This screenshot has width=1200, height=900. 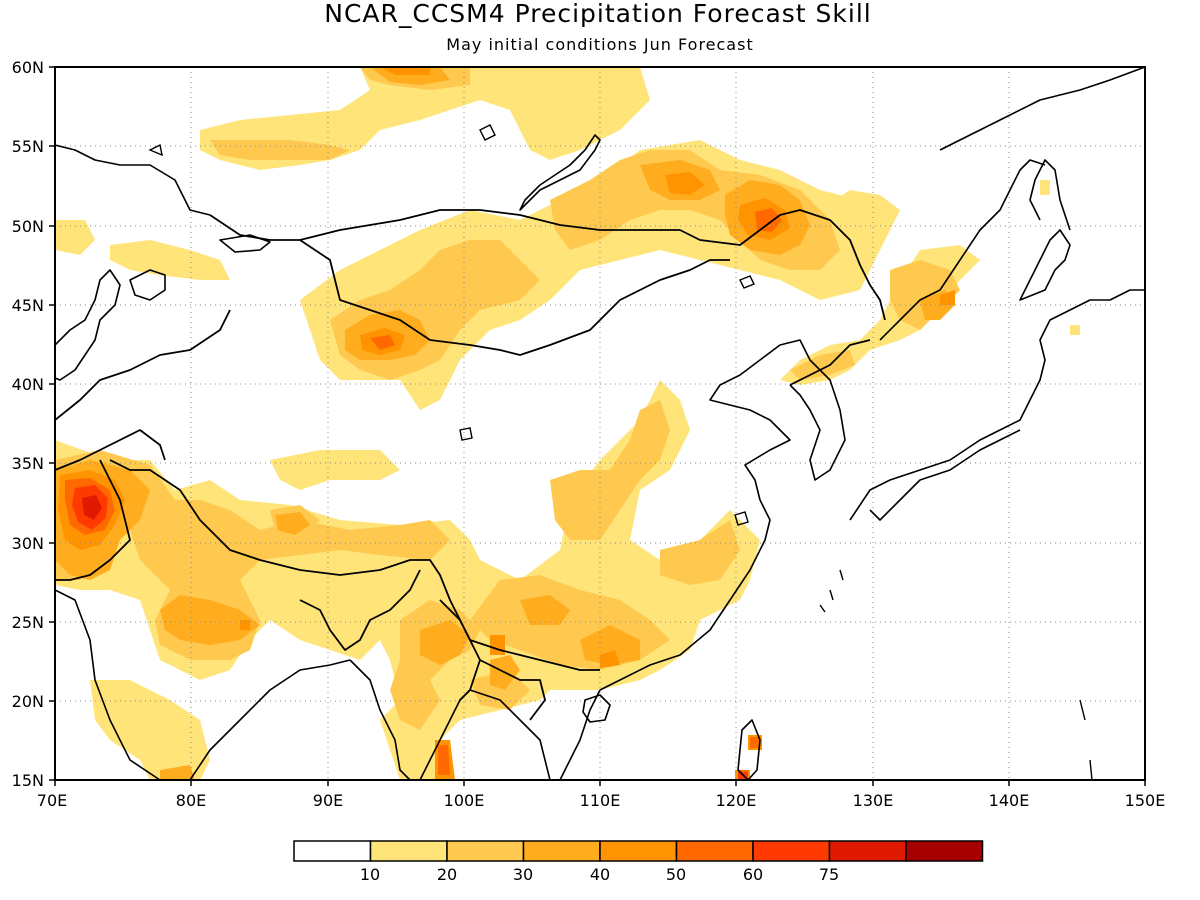 I want to click on lon-tick-label: 110E, so click(x=600, y=800).